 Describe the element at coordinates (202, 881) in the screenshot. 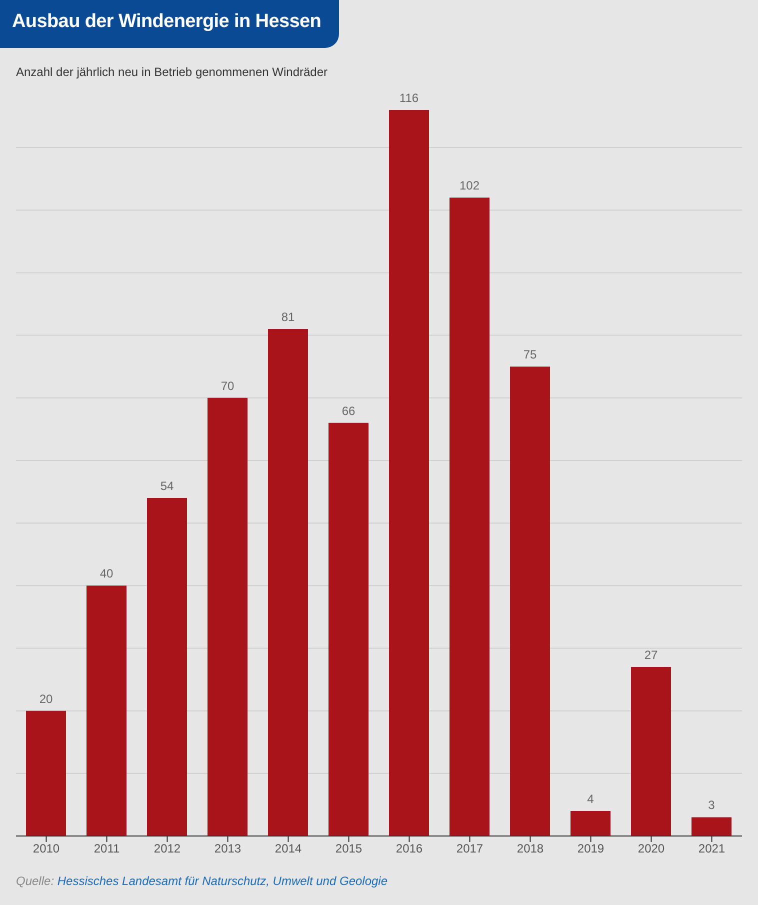

I see `source-note: Quelle: Hessisches Landesamt für Naturschutz, Umwelt und Geologie` at that location.